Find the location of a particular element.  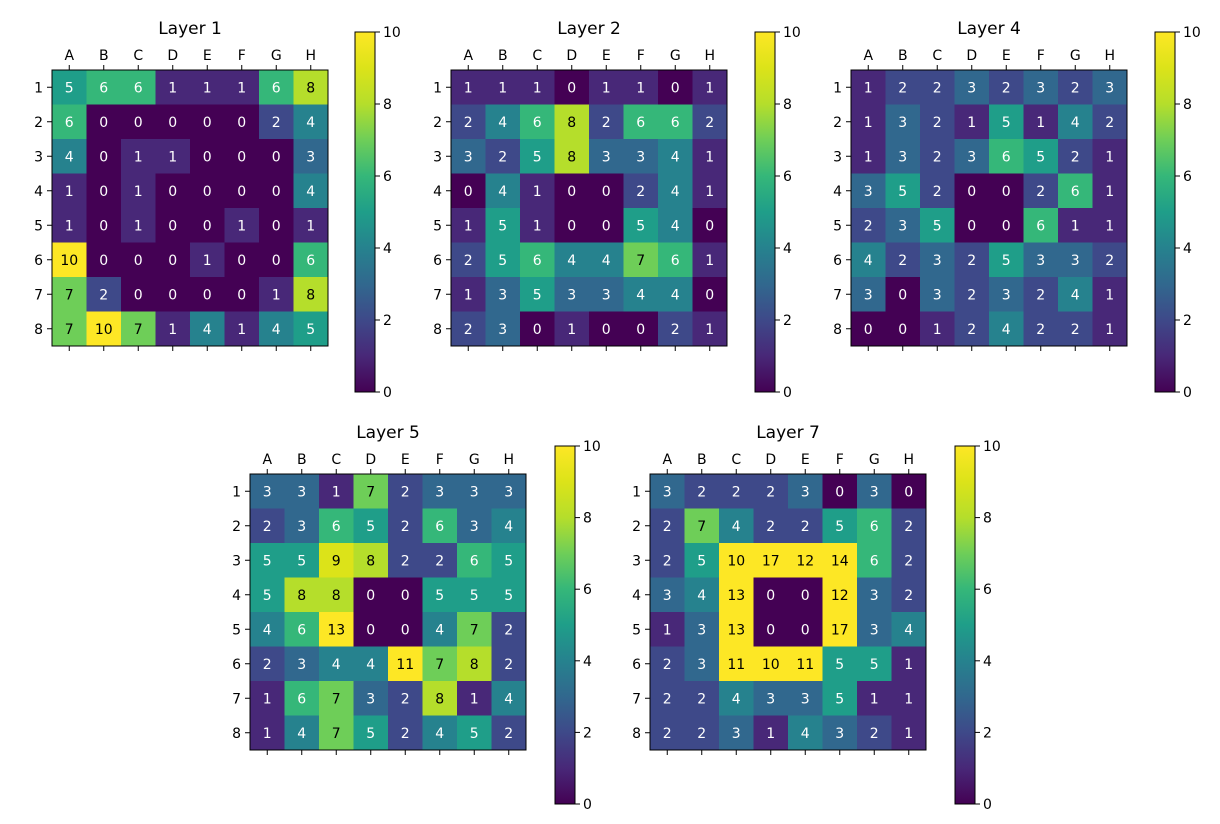

colorbar-tick-label: 10 is located at coordinates (392, 33).